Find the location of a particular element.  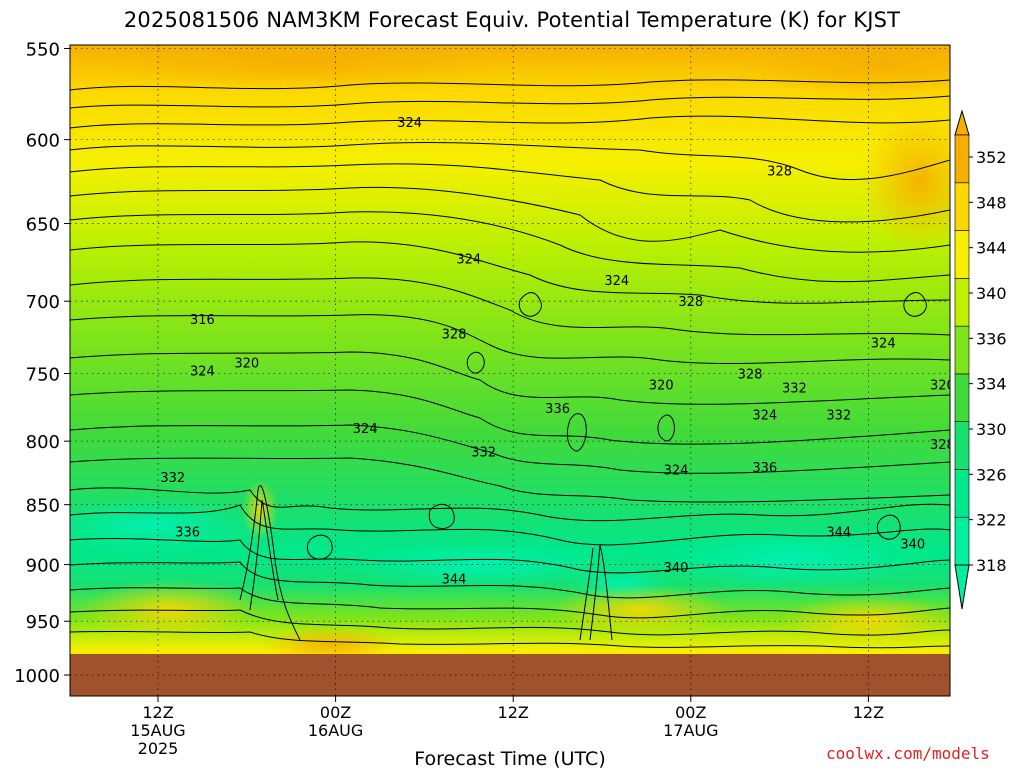

colorbar-label: 334 is located at coordinates (991, 384).